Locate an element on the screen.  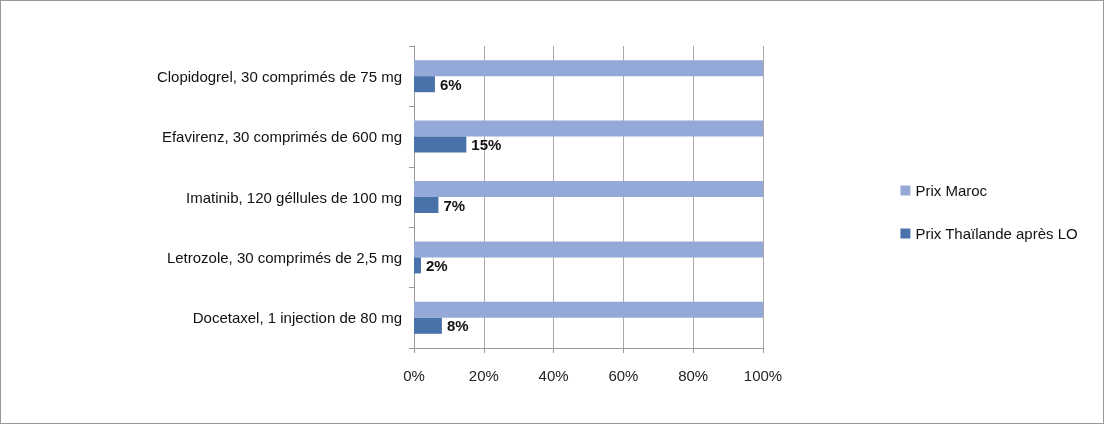
y-tick-label: Efavirenz, 30 comprimés de 600 mg is located at coordinates (281, 137).